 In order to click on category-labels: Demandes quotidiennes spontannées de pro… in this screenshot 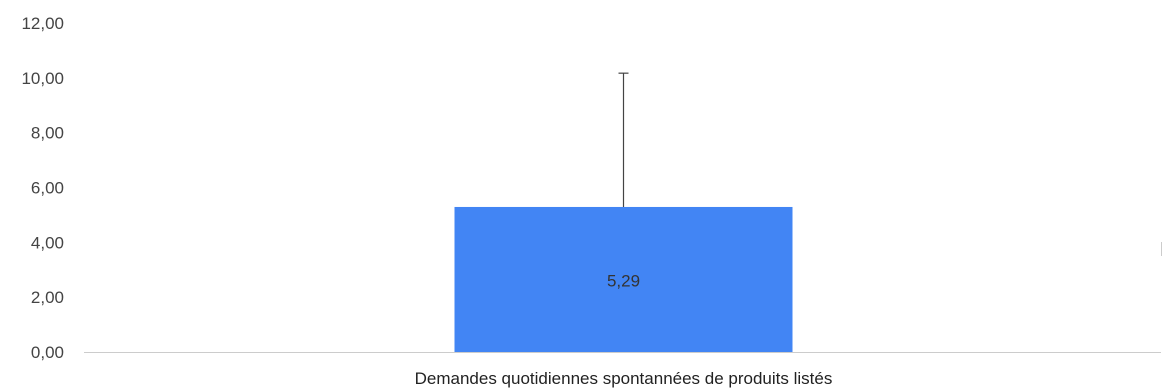, I will do `click(624, 378)`.